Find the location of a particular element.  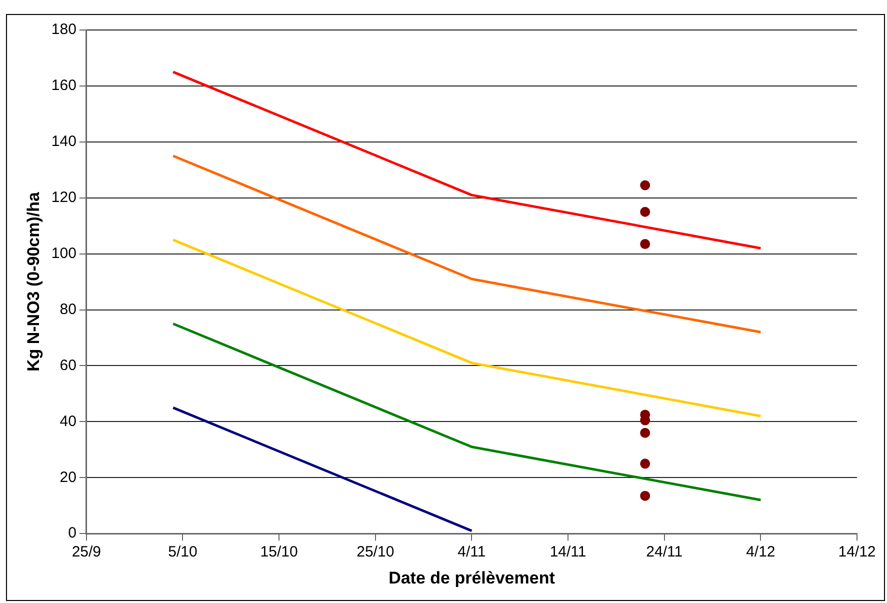

y-tick-label: 80 is located at coordinates (68, 309).